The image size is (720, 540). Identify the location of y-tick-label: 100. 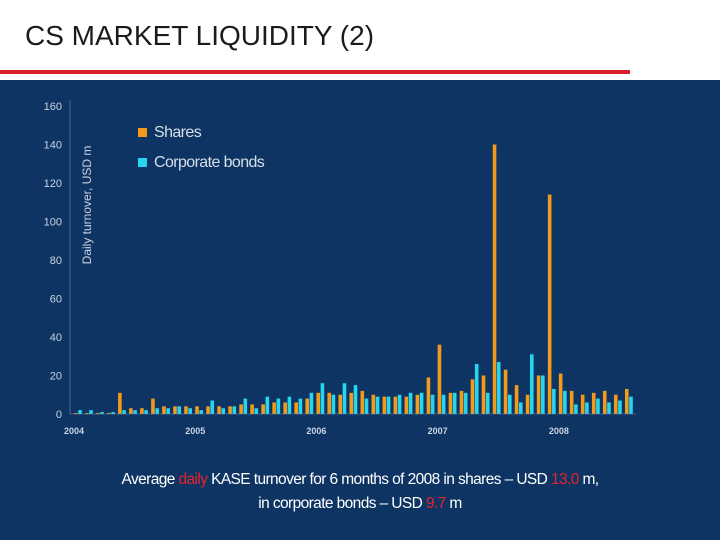
(53, 223).